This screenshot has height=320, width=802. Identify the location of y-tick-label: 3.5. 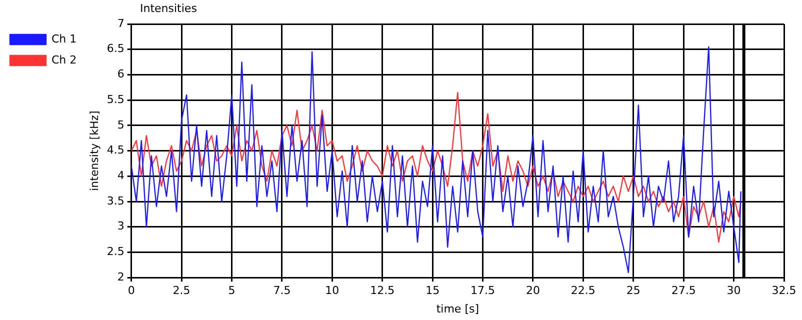
(115, 201).